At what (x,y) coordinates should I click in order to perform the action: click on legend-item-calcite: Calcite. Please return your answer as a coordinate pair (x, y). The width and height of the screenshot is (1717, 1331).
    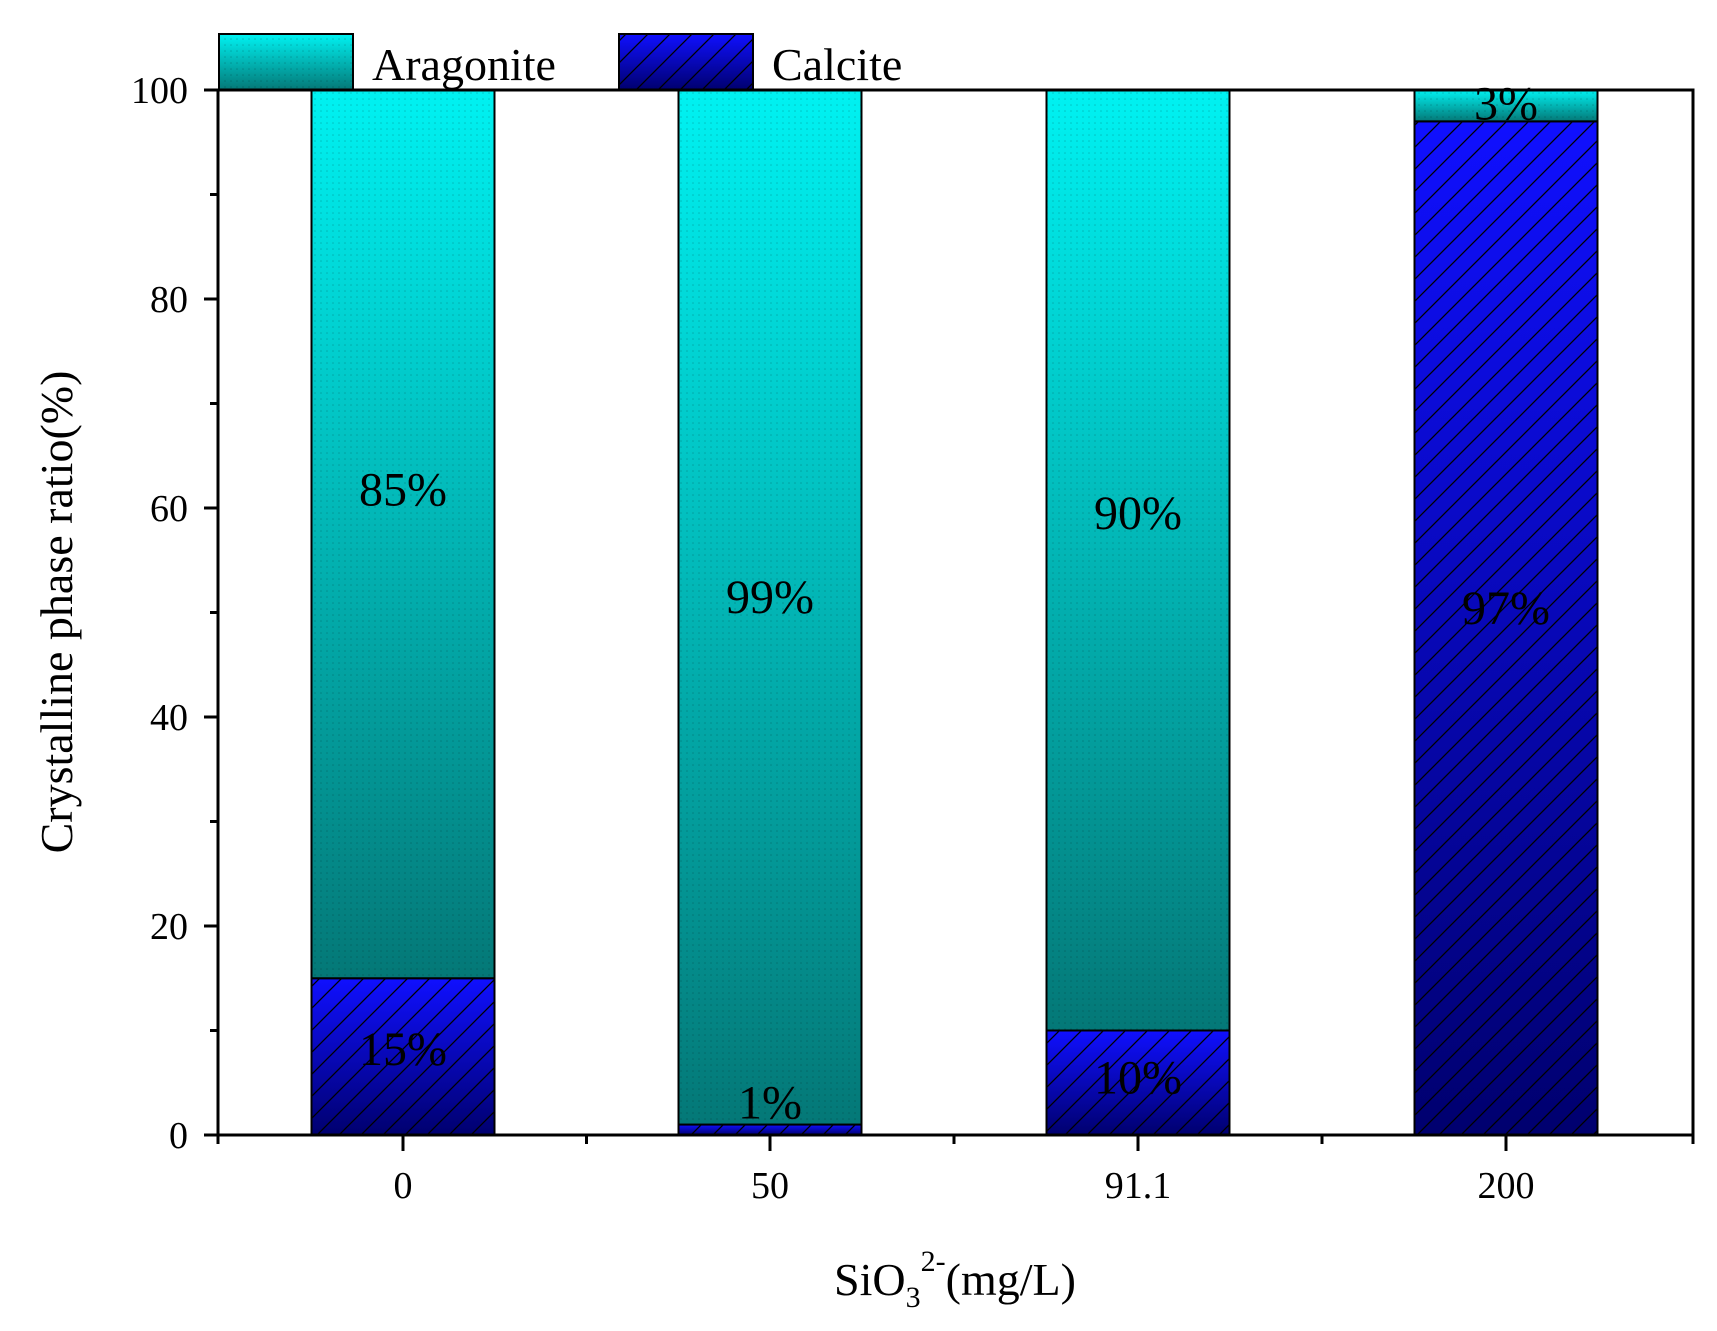
    Looking at the image, I should click on (760, 62).